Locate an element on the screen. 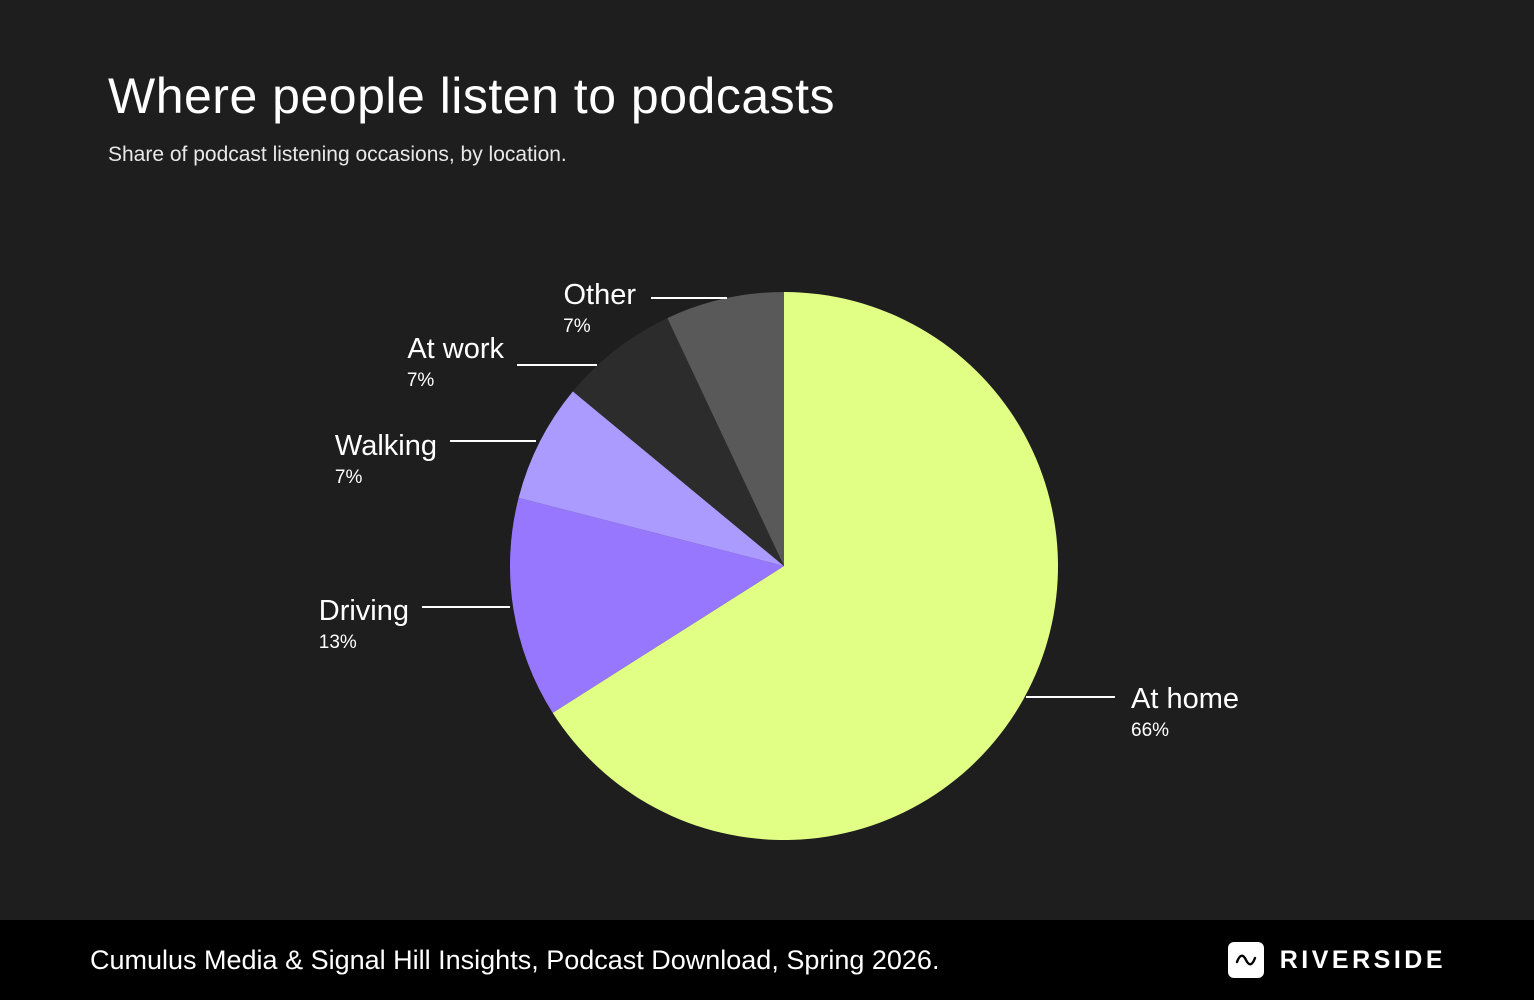 Image resolution: width=1534 pixels, height=1000 pixels. brand-name: RIVERSIDE is located at coordinates (1362, 959).